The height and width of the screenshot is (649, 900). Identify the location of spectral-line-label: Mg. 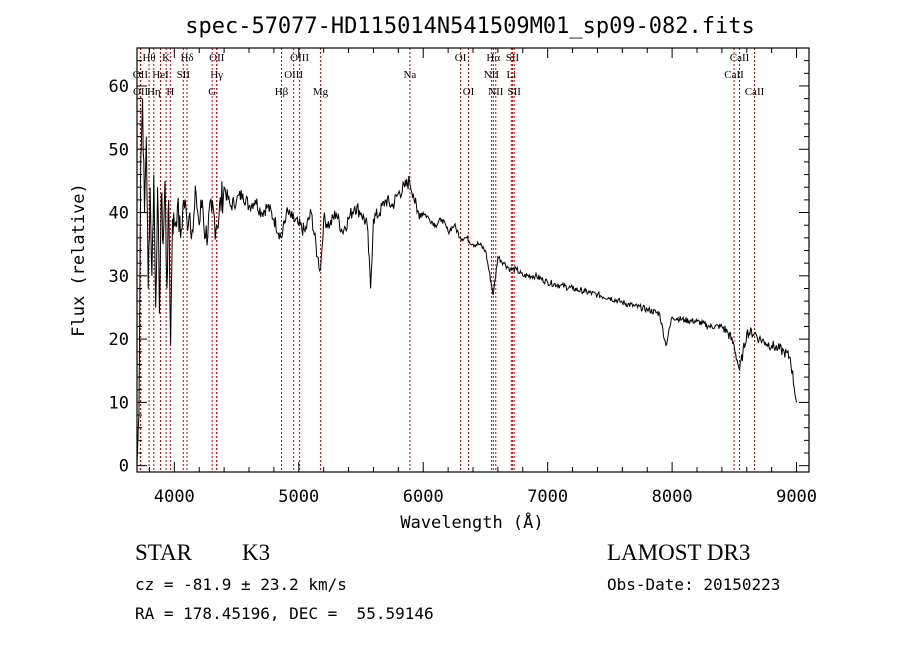
(321, 92).